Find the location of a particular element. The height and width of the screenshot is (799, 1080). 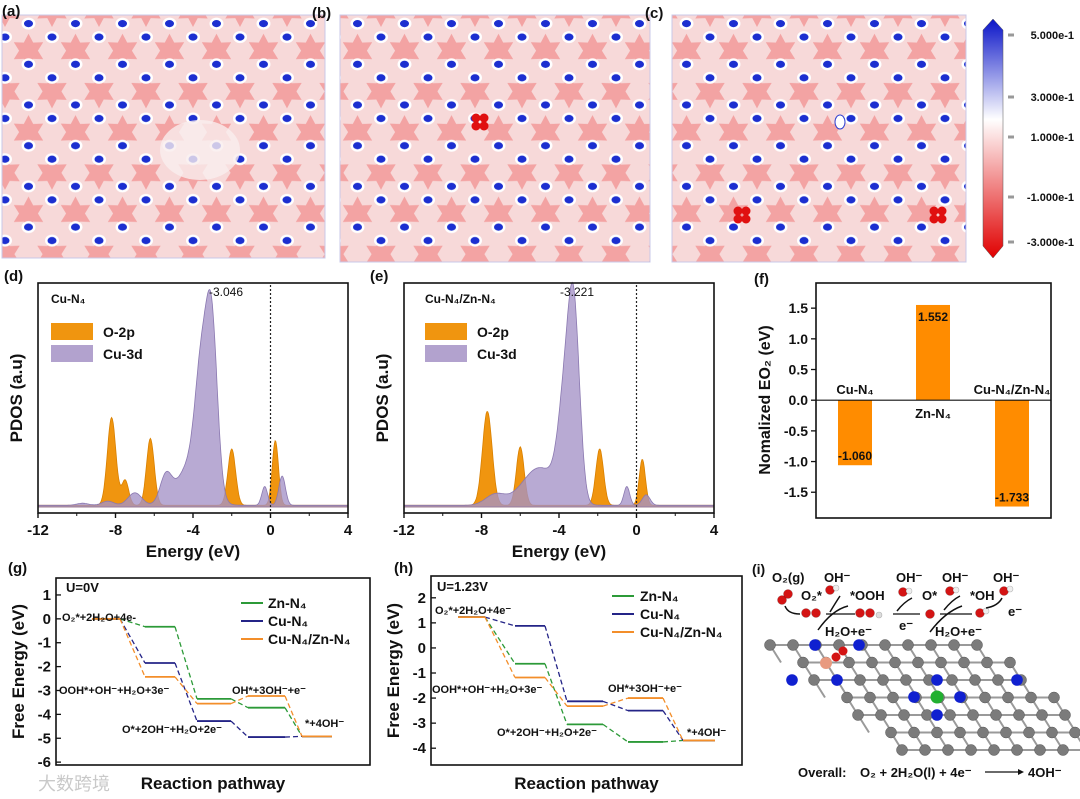

y-tick-label: 0 is located at coordinates (422, 648).